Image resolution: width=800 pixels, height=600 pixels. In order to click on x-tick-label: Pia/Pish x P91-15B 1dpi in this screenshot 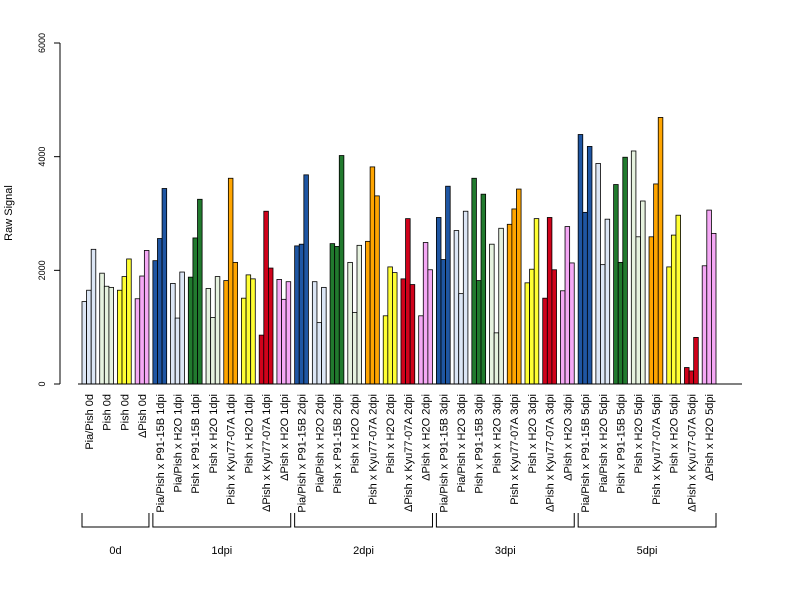, I will do `click(161, 453)`.